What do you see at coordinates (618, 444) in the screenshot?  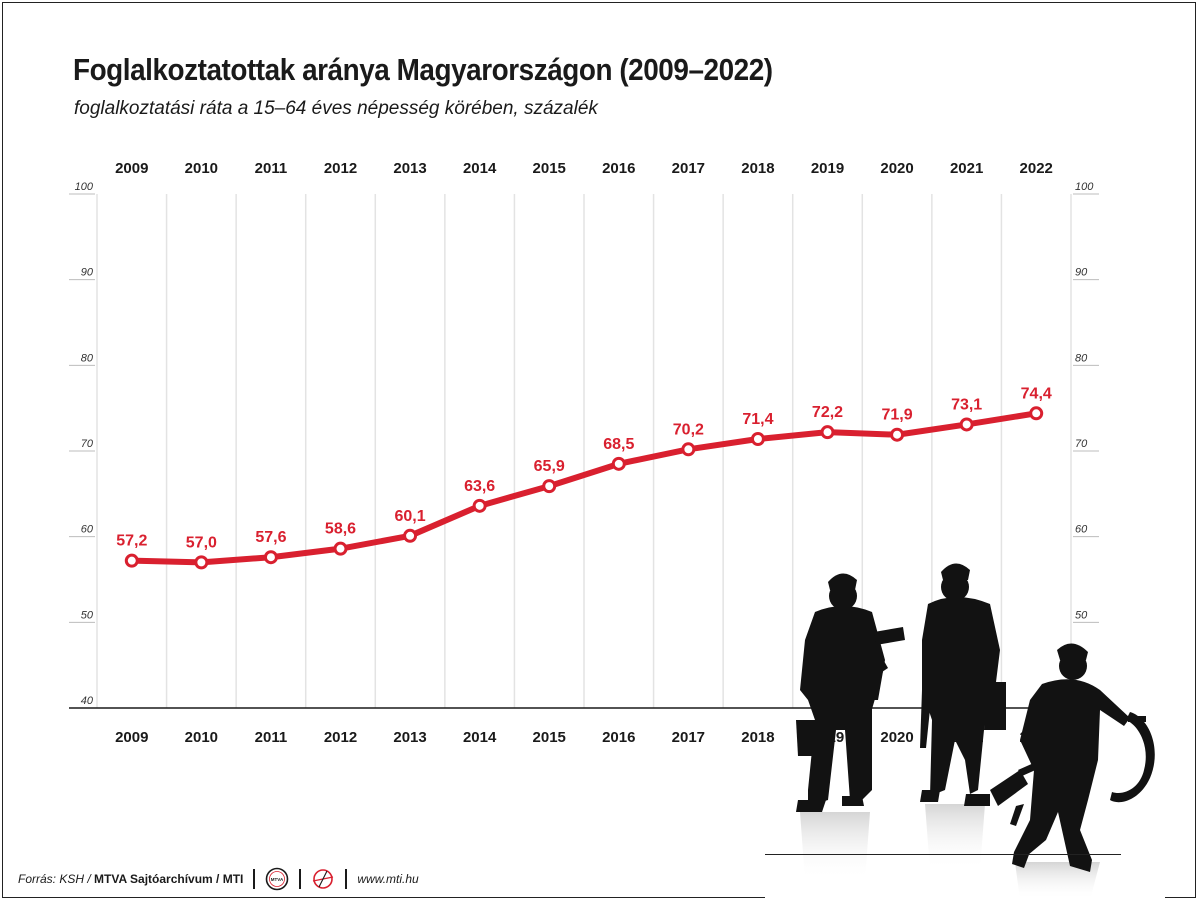 I see `data-label: 68,5` at bounding box center [618, 444].